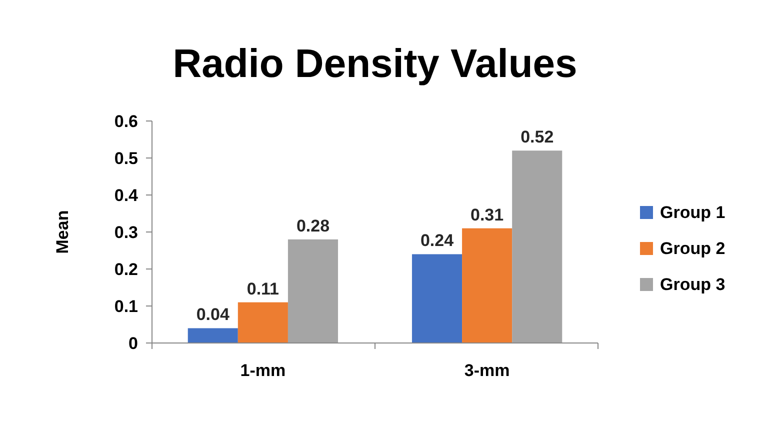  What do you see at coordinates (126, 269) in the screenshot?
I see `y-tick-label: 0.2` at bounding box center [126, 269].